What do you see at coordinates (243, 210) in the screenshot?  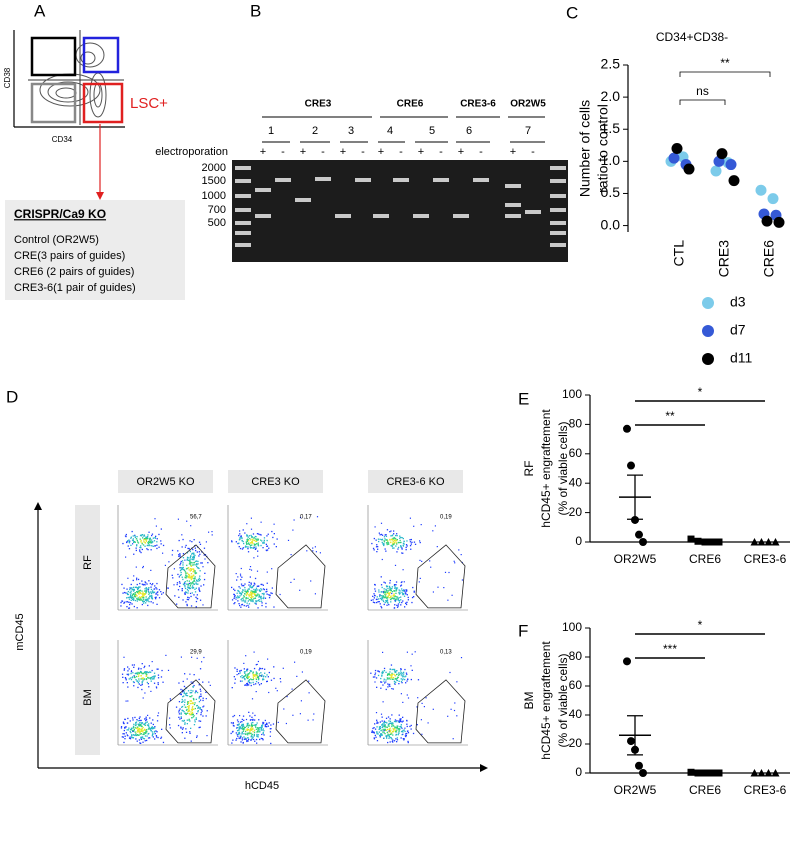 I see `gel-band` at bounding box center [243, 210].